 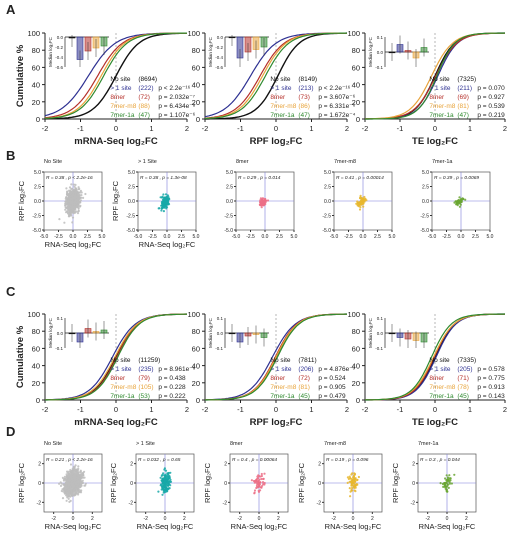 I want to click on legend-count: (86), so click(x=304, y=106).